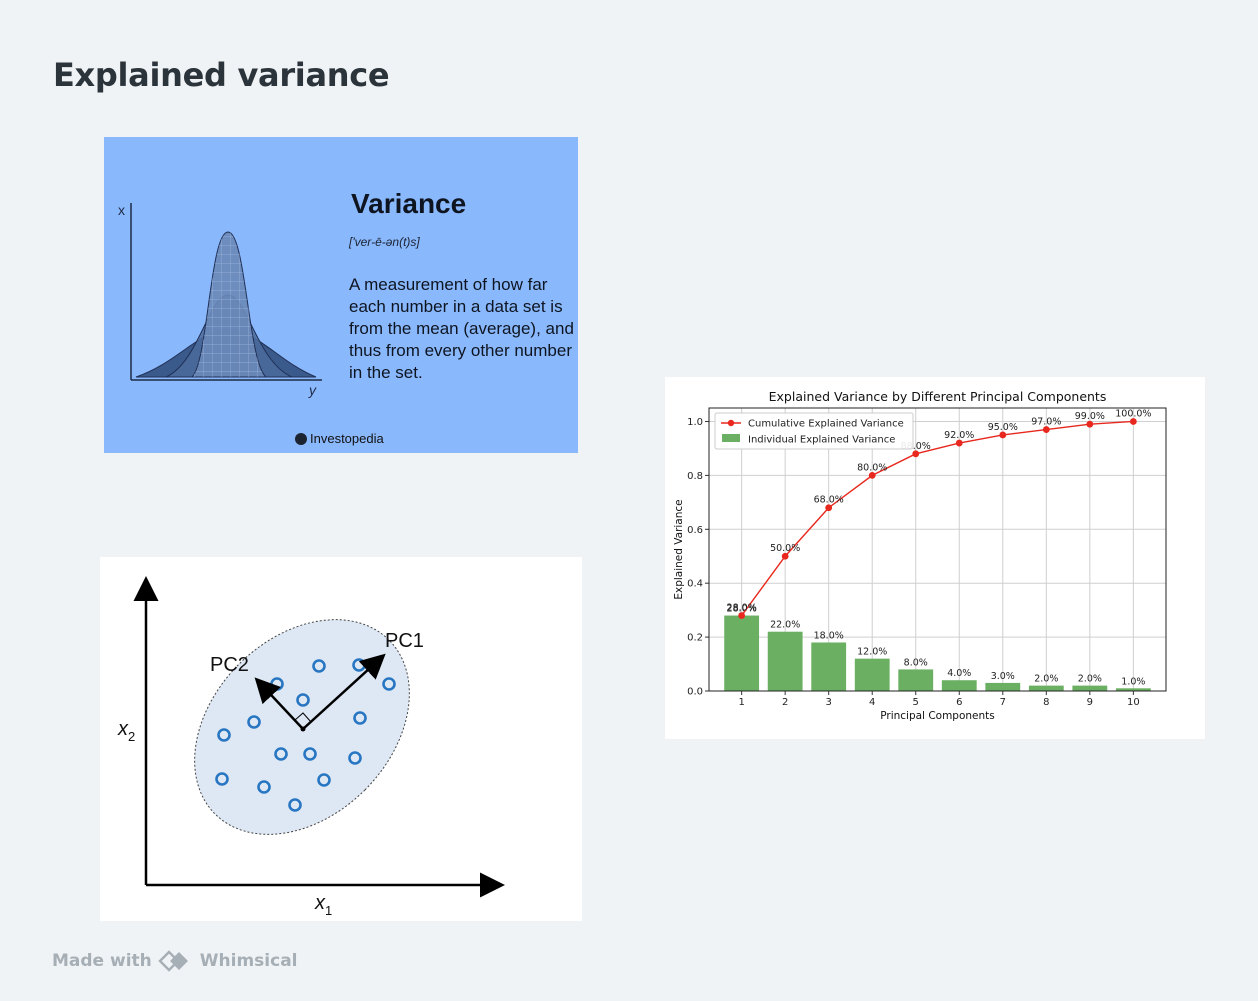 The width and height of the screenshot is (1258, 1001). I want to click on cumulative-value-label: 28.0%, so click(742, 608).